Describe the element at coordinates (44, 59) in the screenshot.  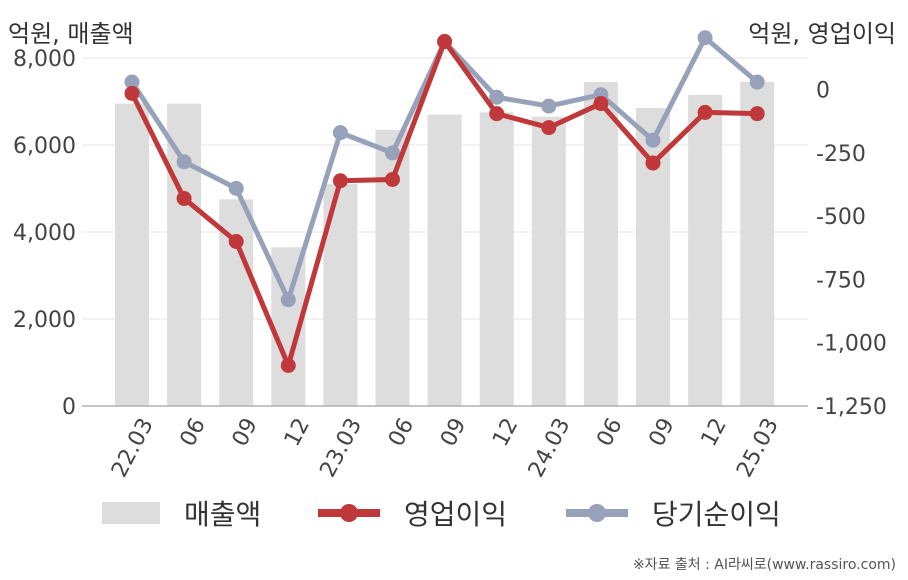
I see `y-left-tick-label: 8,000` at that location.